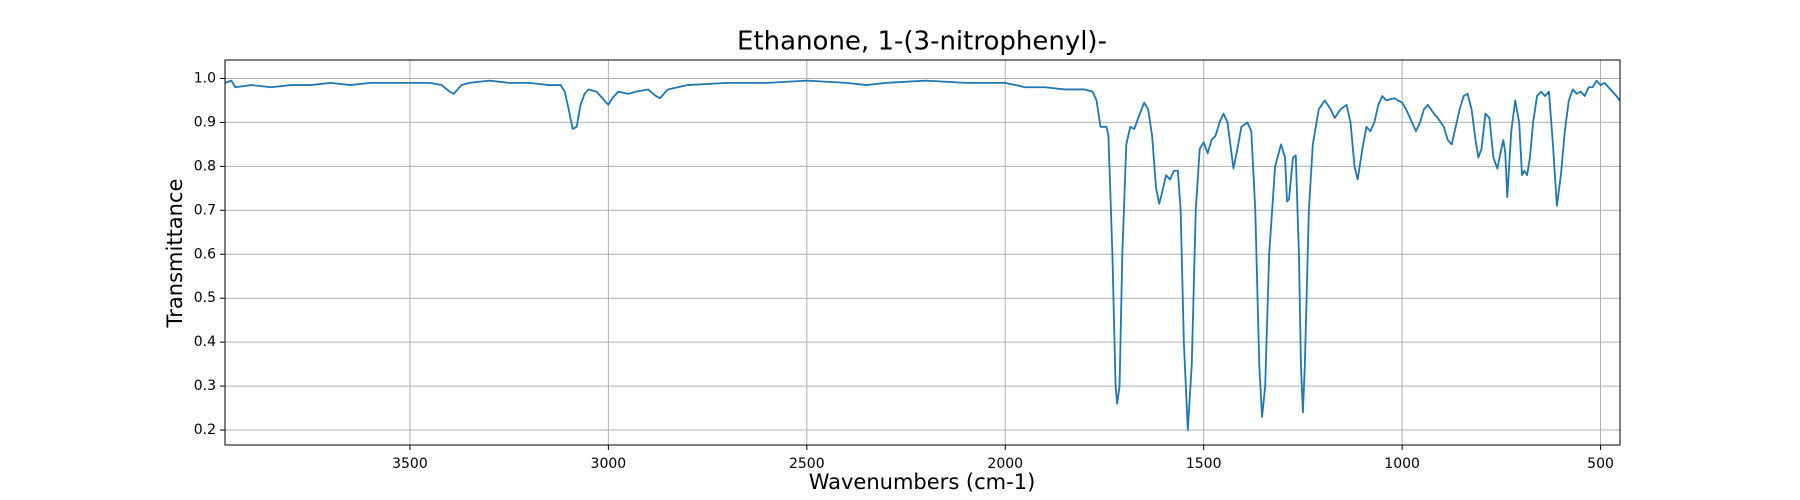 Image resolution: width=1800 pixels, height=500 pixels. Describe the element at coordinates (205, 122) in the screenshot. I see `y-tick-label: 0.9` at that location.